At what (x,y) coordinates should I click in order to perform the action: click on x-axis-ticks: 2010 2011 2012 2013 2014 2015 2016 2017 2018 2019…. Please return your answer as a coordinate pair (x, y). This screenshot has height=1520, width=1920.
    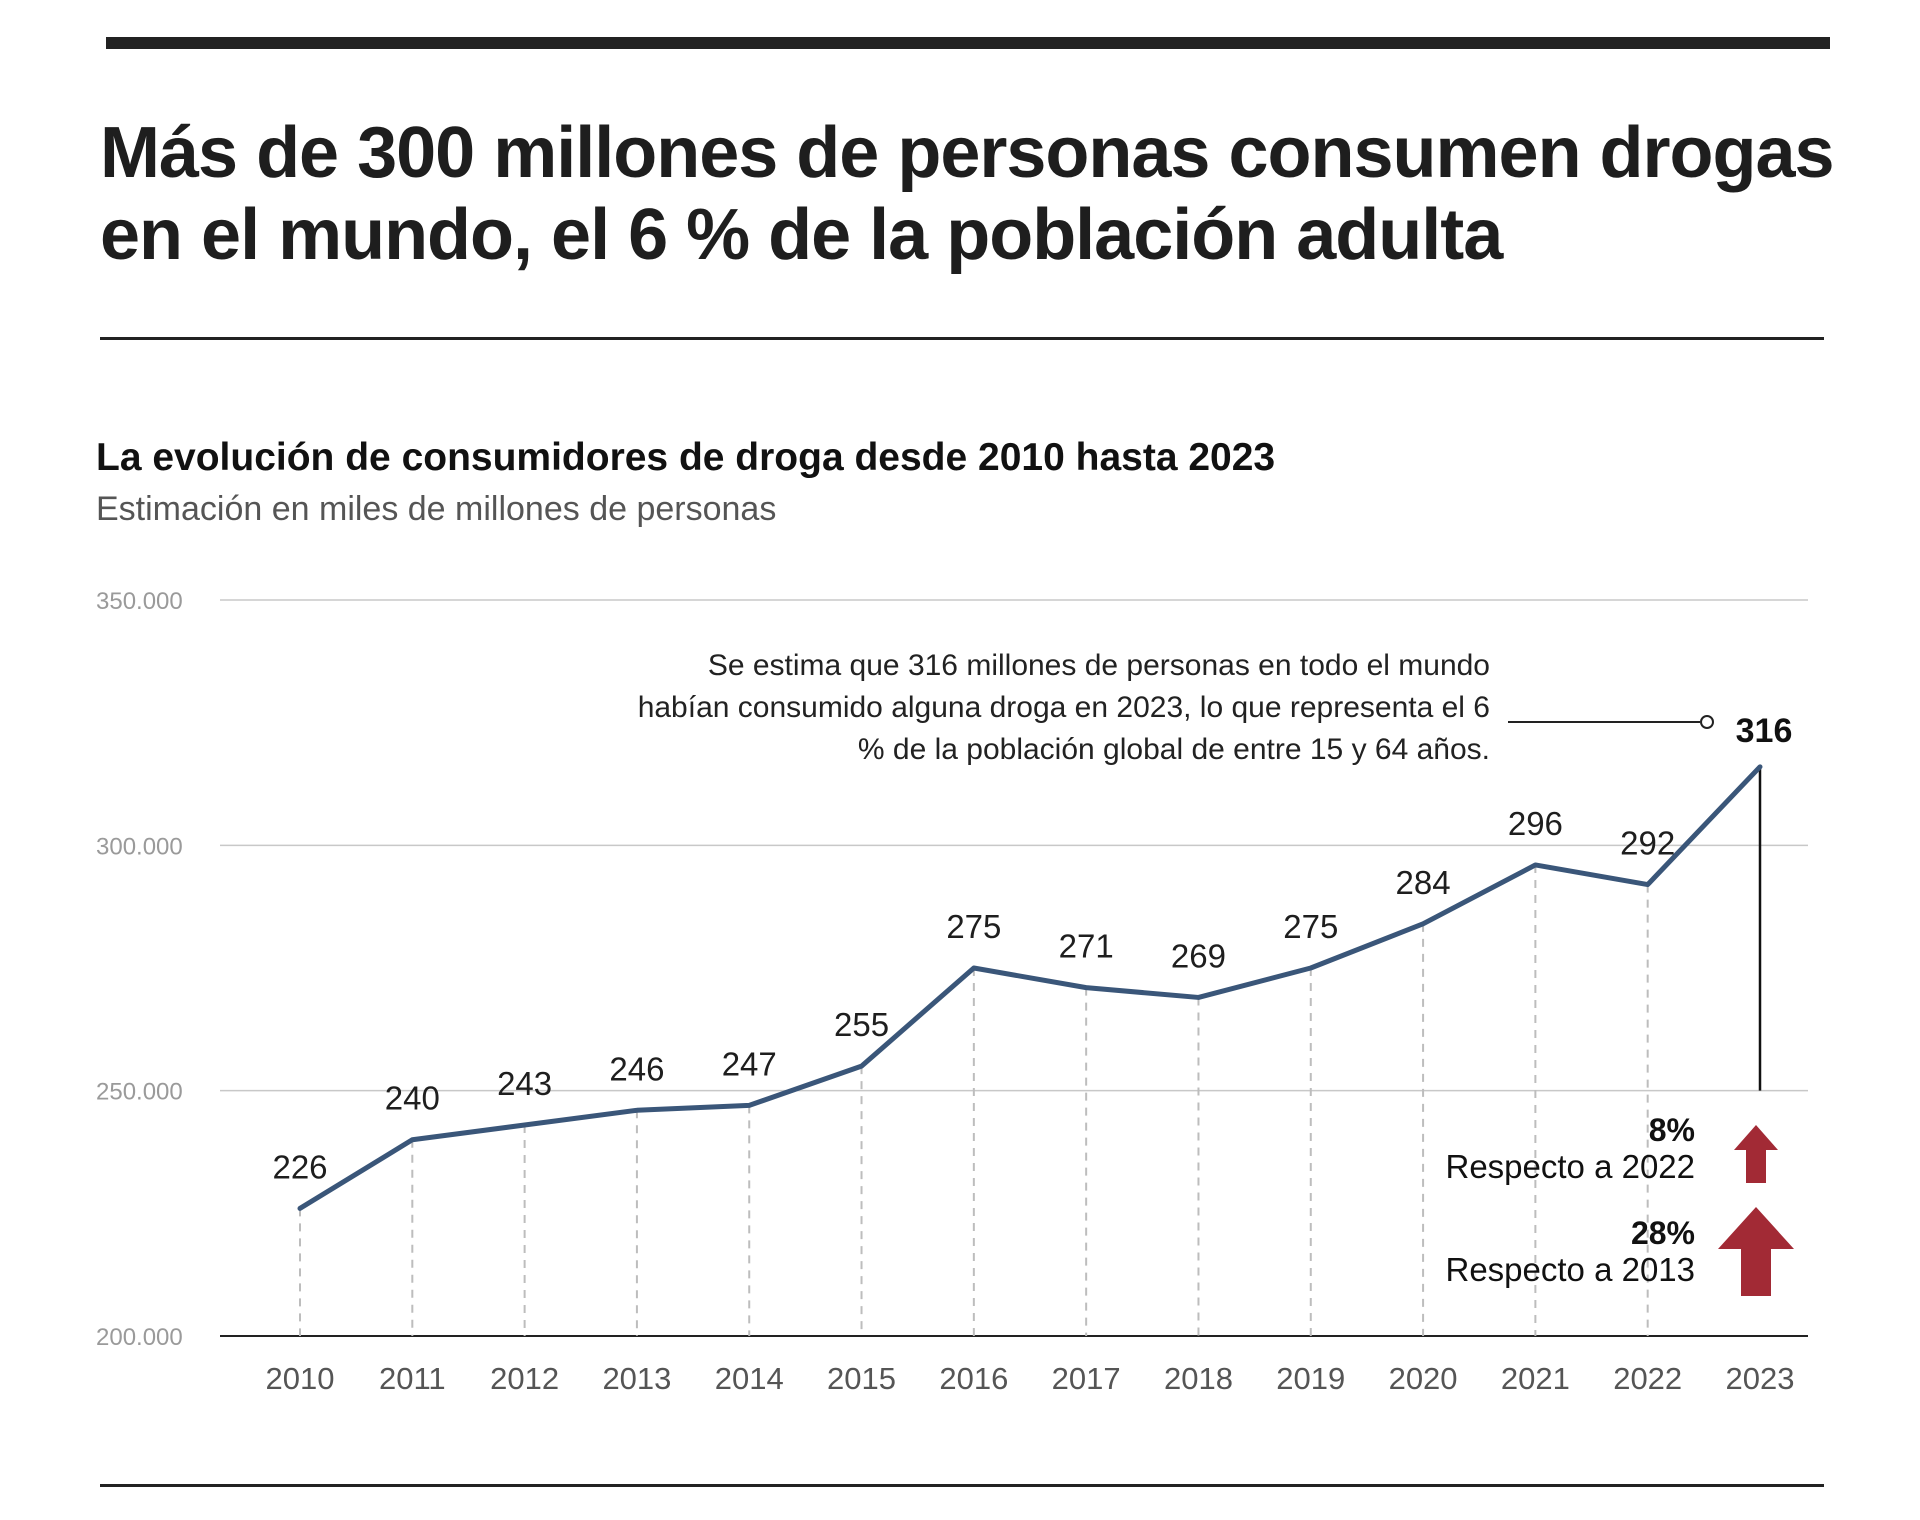
    Looking at the image, I should click on (1030, 1378).